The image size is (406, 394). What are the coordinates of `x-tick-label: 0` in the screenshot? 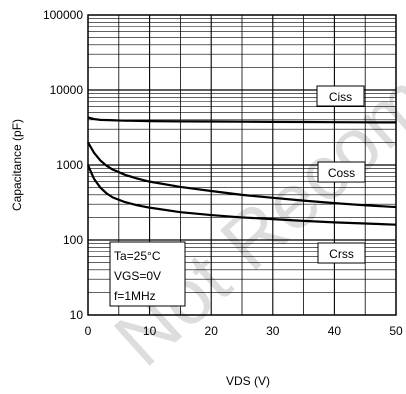 It's located at (88, 331).